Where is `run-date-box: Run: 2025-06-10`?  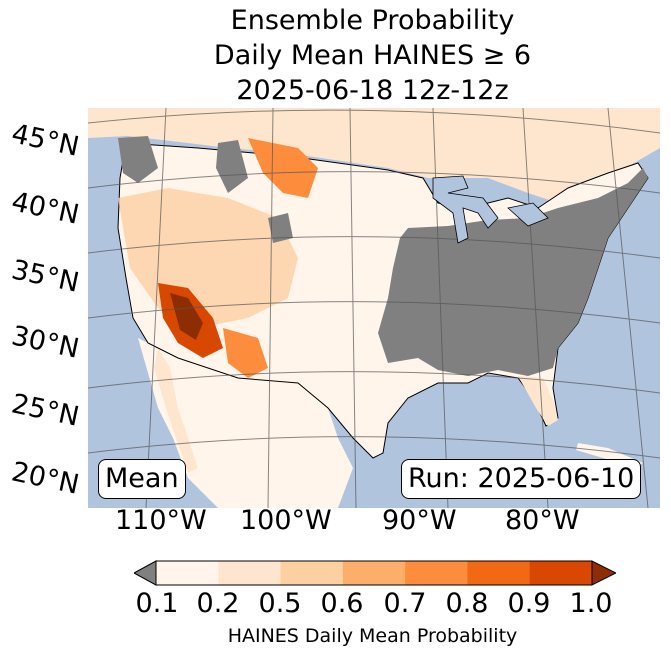
run-date-box: Run: 2025-06-10 is located at coordinates (521, 479).